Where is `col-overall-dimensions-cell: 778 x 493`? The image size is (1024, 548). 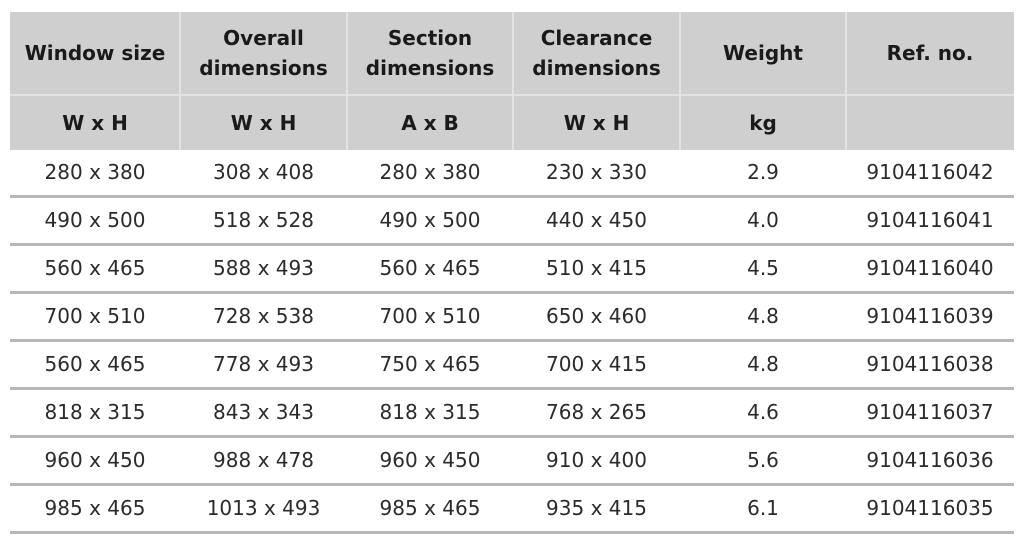 col-overall-dimensions-cell: 778 x 493 is located at coordinates (263, 364).